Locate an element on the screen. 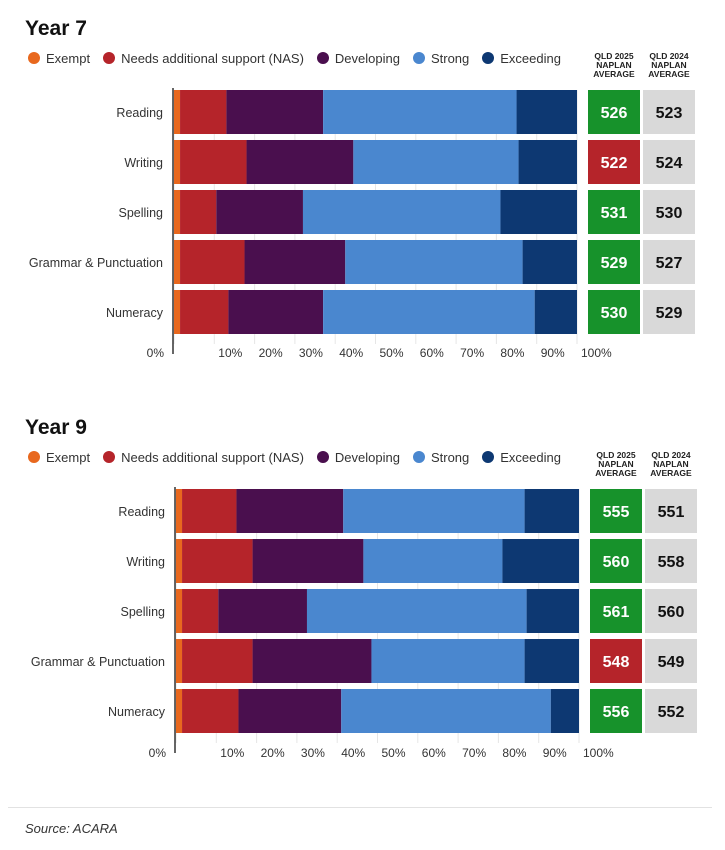  avg-2025-value: 526 is located at coordinates (614, 113).